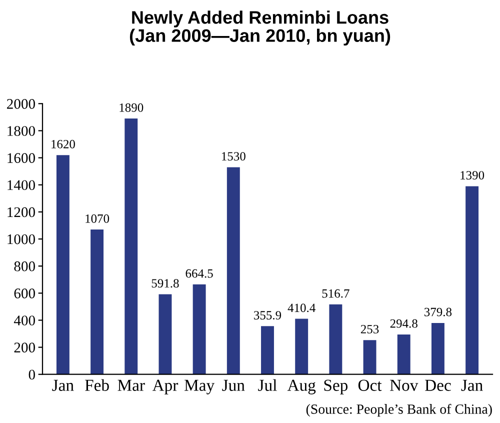 The image size is (500, 423). I want to click on y-tick-label: 800, so click(24, 266).